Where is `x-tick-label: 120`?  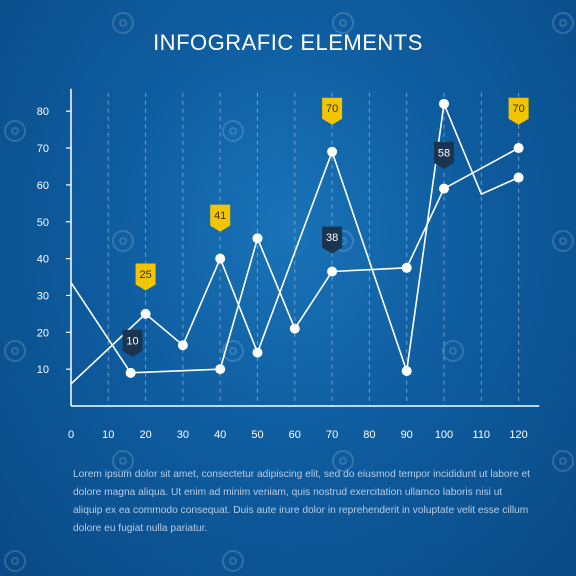
x-tick-label: 120 is located at coordinates (518, 435).